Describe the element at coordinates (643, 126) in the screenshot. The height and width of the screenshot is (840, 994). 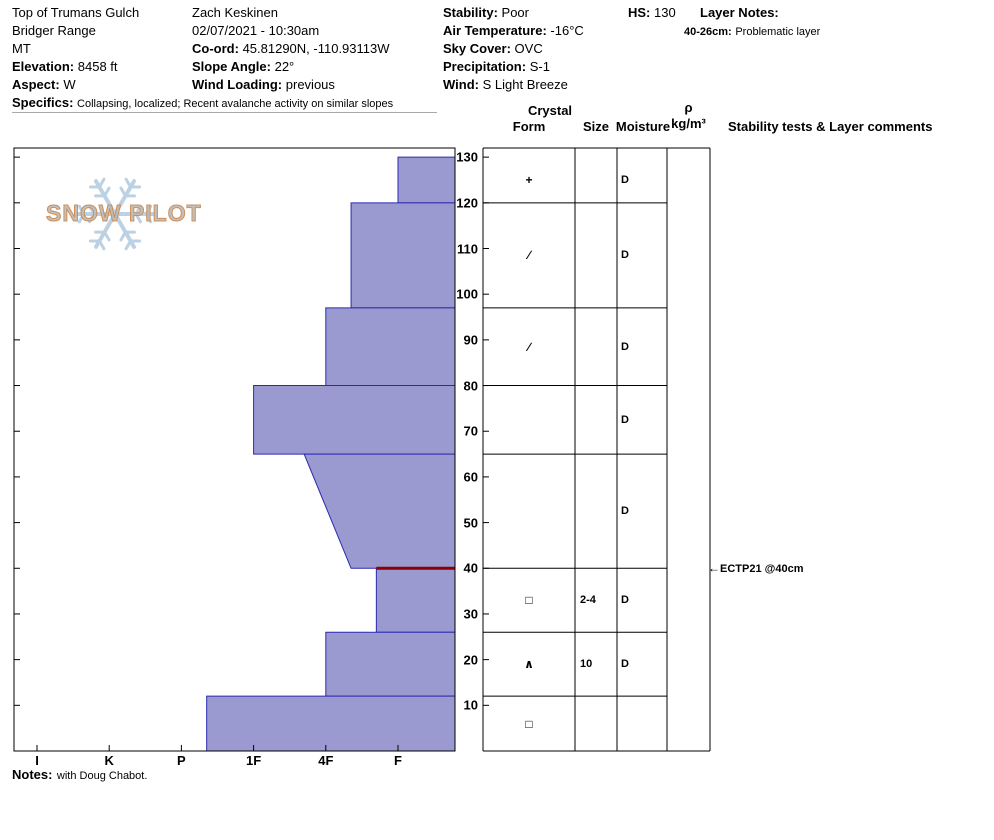
I see `moisture-header: Moisture` at that location.